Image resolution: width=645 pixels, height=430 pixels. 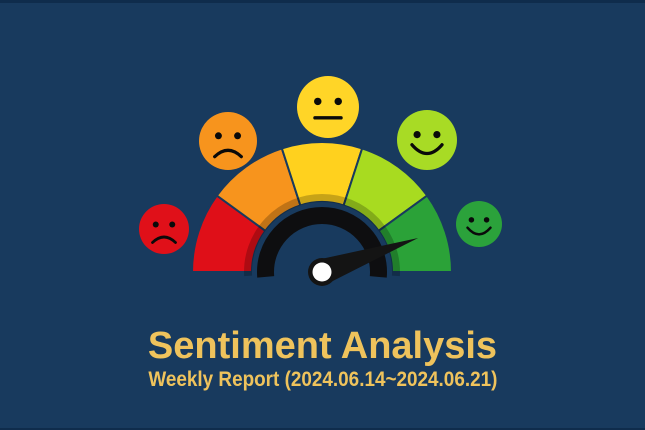 I want to click on gauge-needle-pivot-cap, so click(x=322, y=272).